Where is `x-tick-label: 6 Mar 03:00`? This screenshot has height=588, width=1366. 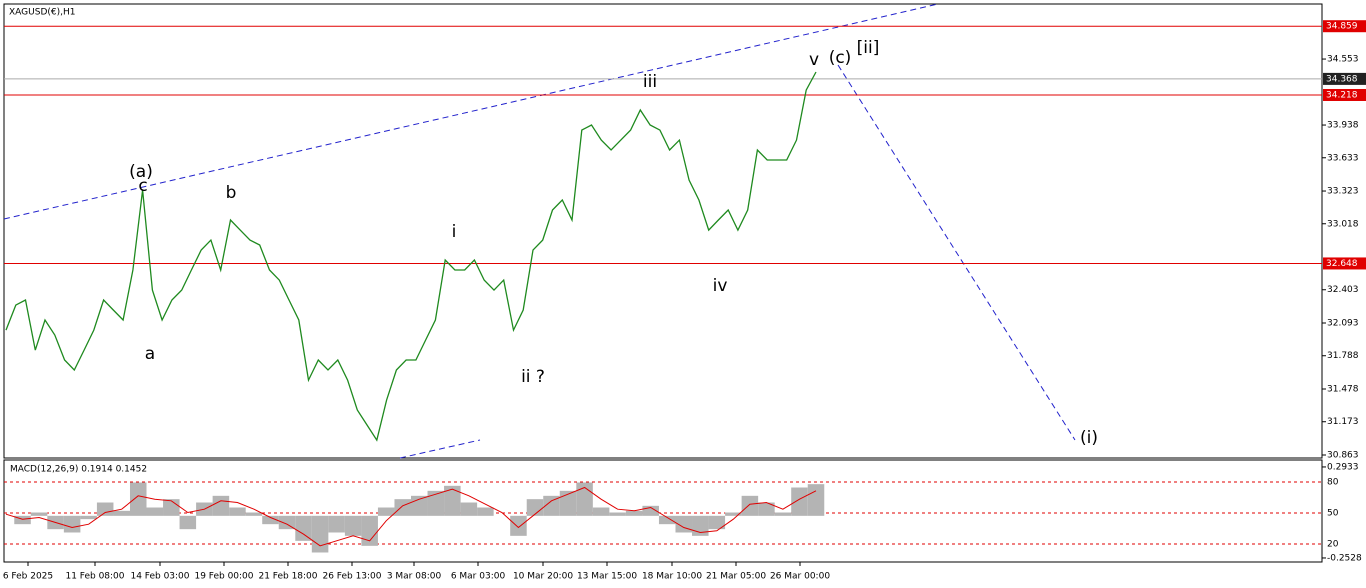
x-tick-label: 6 Mar 03:00 is located at coordinates (478, 577).